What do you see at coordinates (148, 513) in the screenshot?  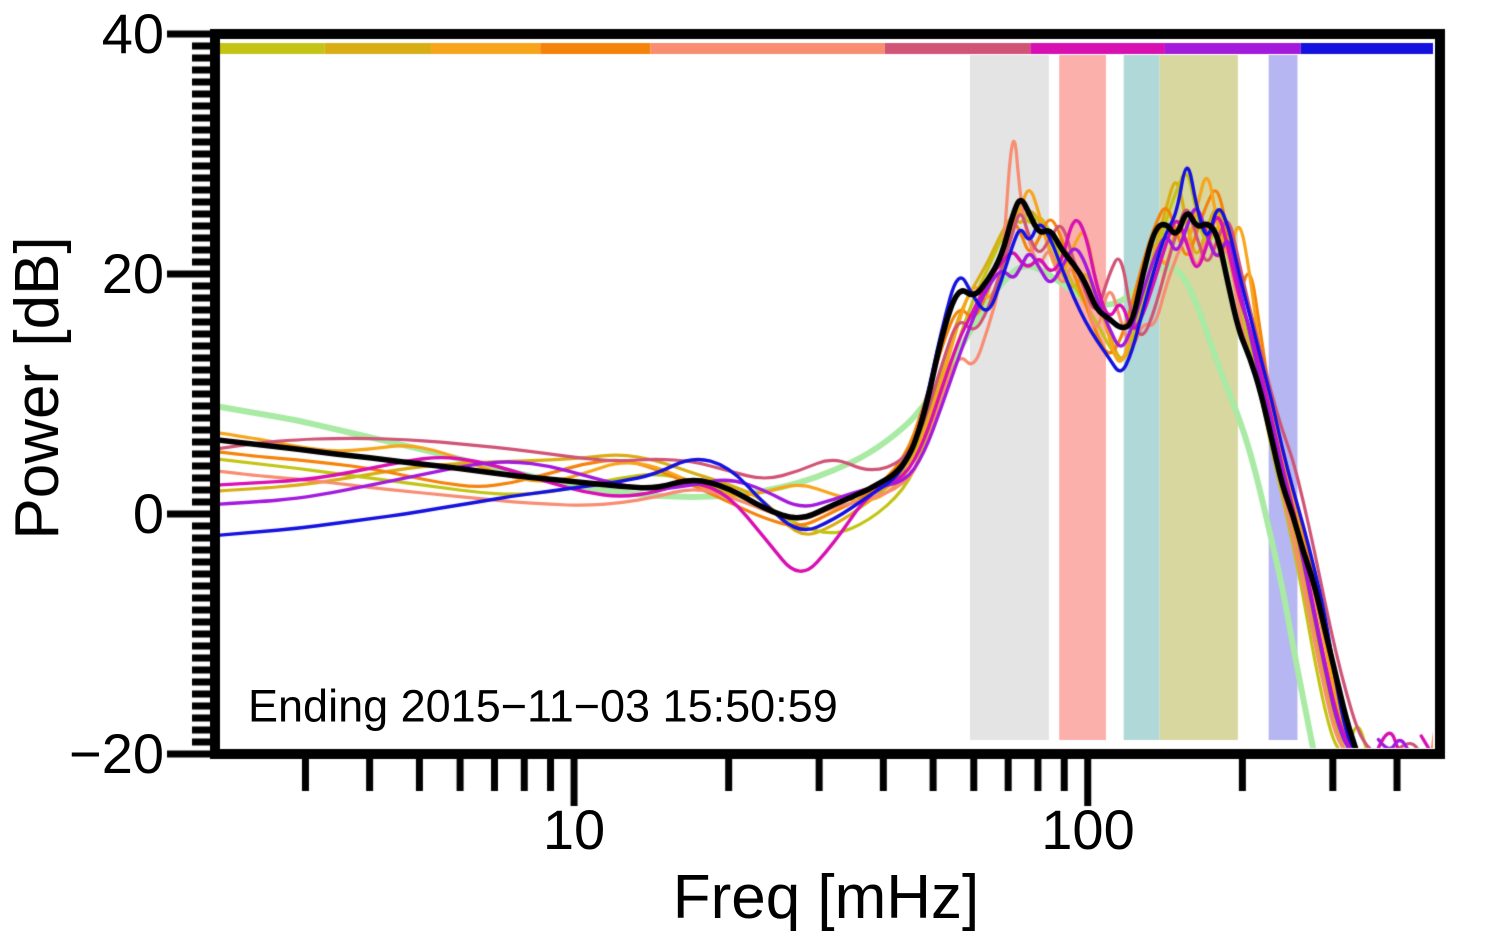 I see `y-tick-label-0: 0` at bounding box center [148, 513].